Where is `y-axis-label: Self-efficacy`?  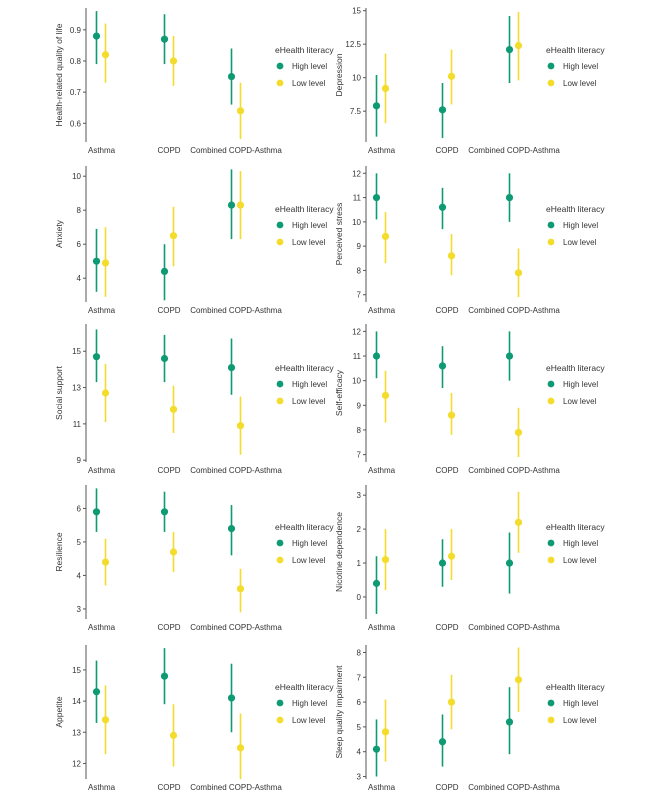
y-axis-label: Self-efficacy is located at coordinates (339, 392).